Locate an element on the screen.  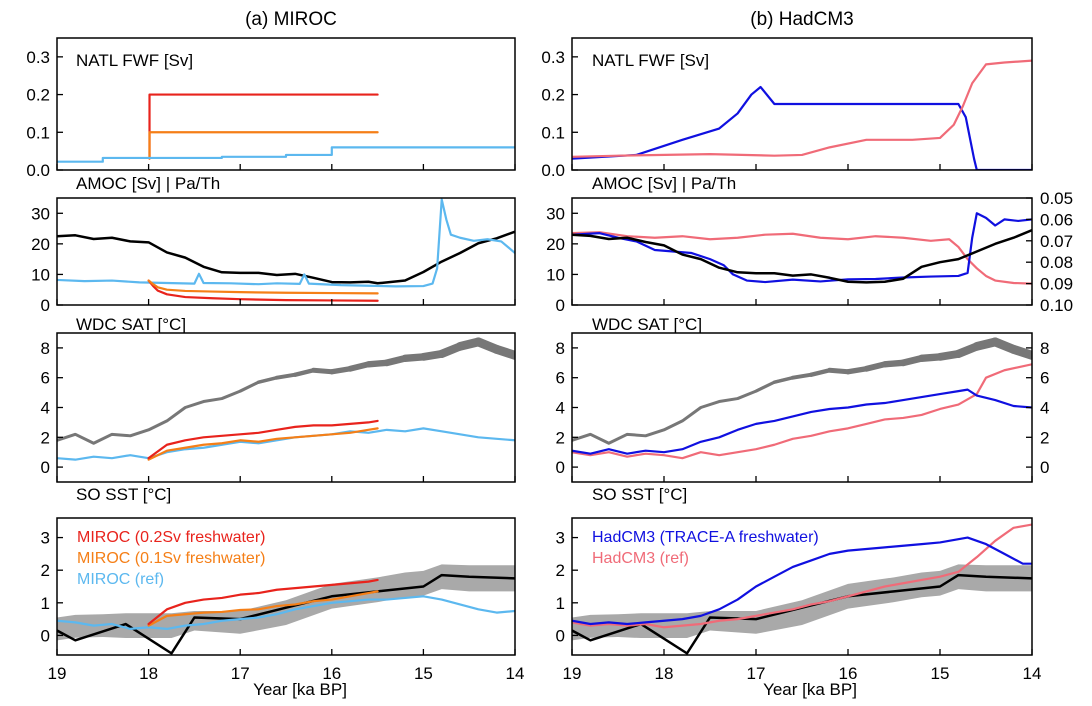
panel-title-b-amoc: AMOC [Sv] | Pa/Th is located at coordinates (664, 183).